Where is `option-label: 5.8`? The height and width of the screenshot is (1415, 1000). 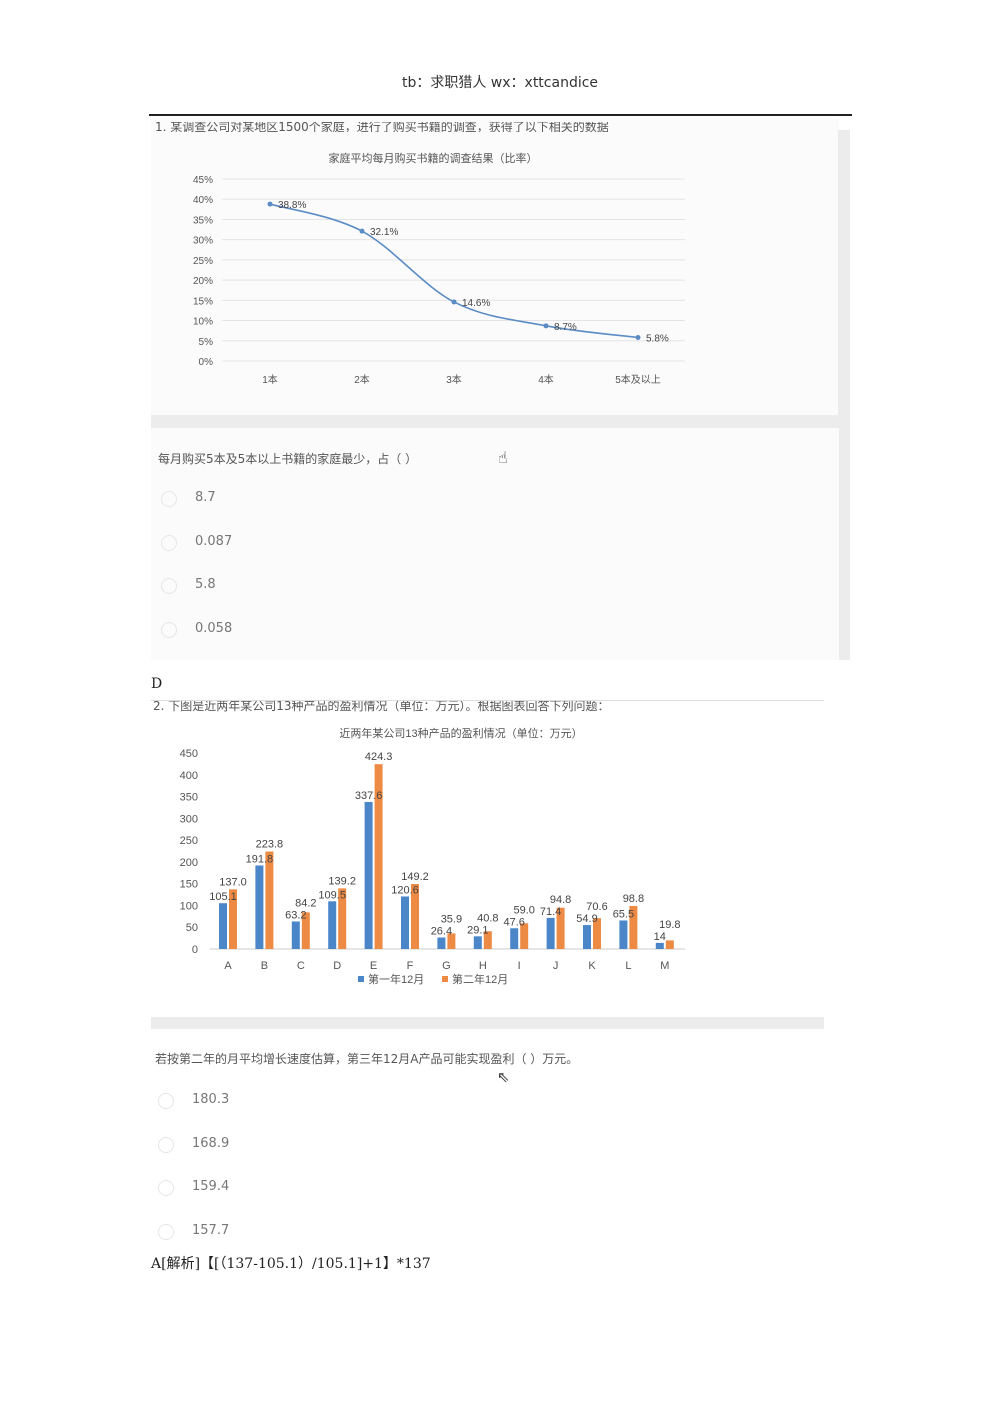 option-label: 5.8 is located at coordinates (205, 584).